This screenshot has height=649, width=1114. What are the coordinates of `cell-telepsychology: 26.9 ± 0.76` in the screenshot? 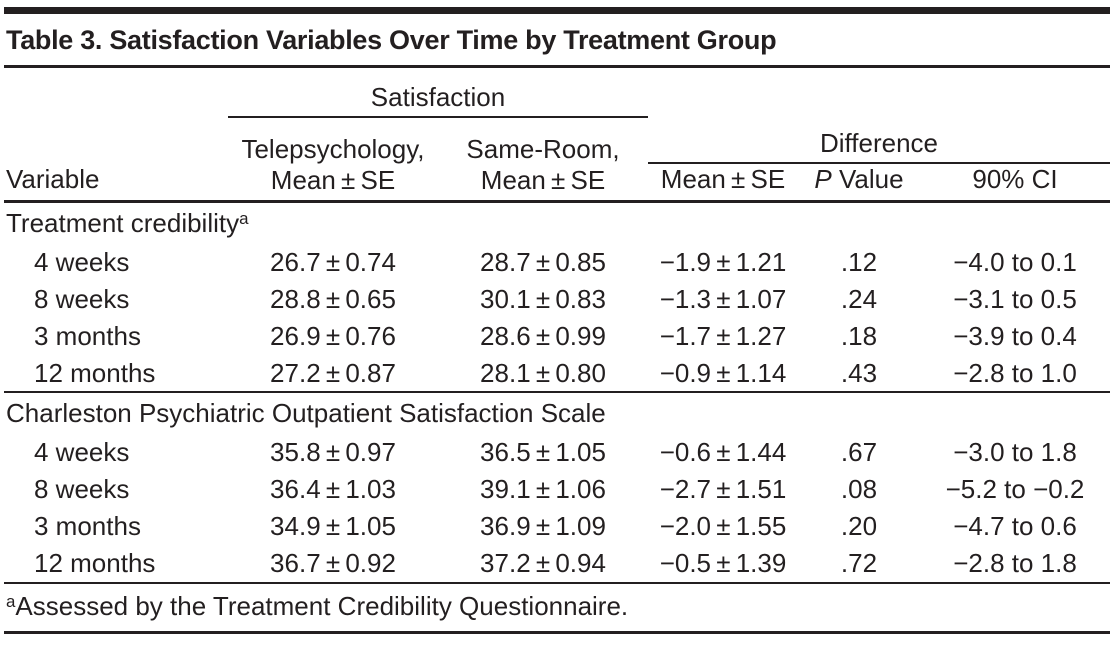 It's located at (333, 336).